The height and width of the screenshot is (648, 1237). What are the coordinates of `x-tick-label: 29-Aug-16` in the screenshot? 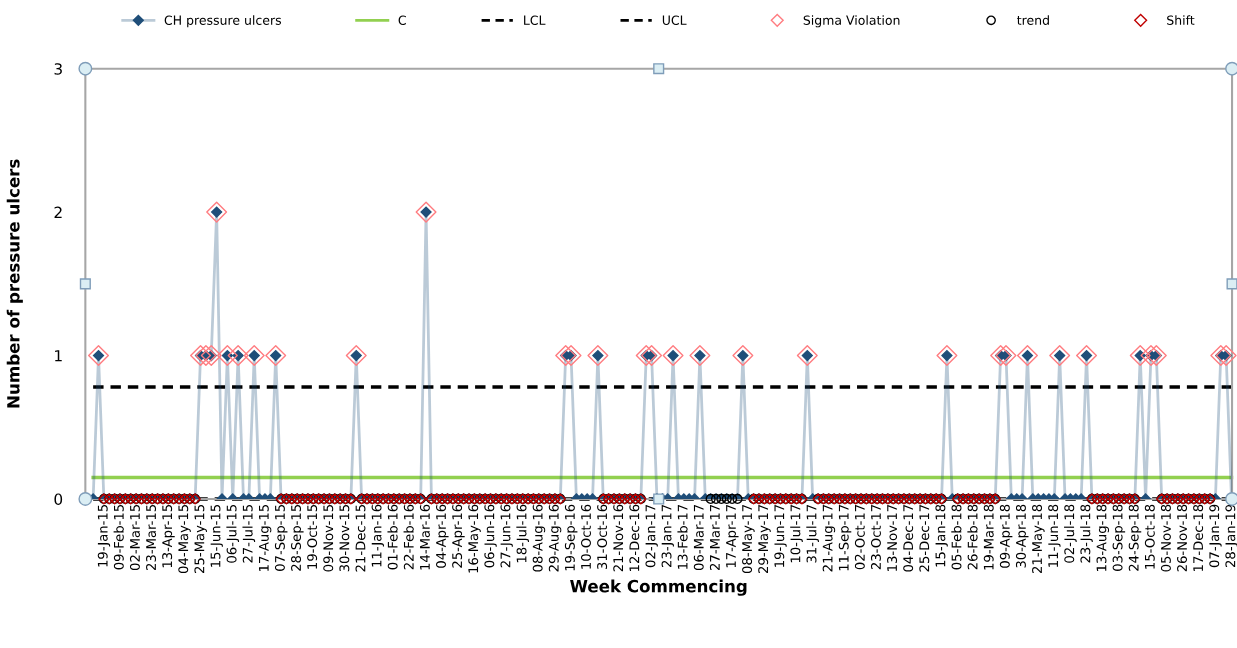 It's located at (555, 538).